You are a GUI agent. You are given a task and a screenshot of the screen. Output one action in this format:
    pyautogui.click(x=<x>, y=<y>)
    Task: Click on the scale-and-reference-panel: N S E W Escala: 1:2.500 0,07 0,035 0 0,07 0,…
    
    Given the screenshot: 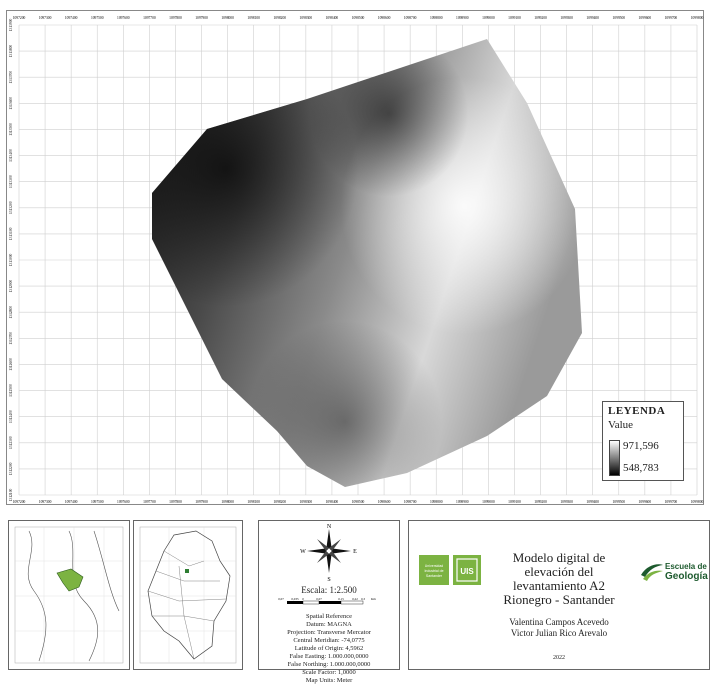 What is the action you would take?
    pyautogui.click(x=329, y=602)
    